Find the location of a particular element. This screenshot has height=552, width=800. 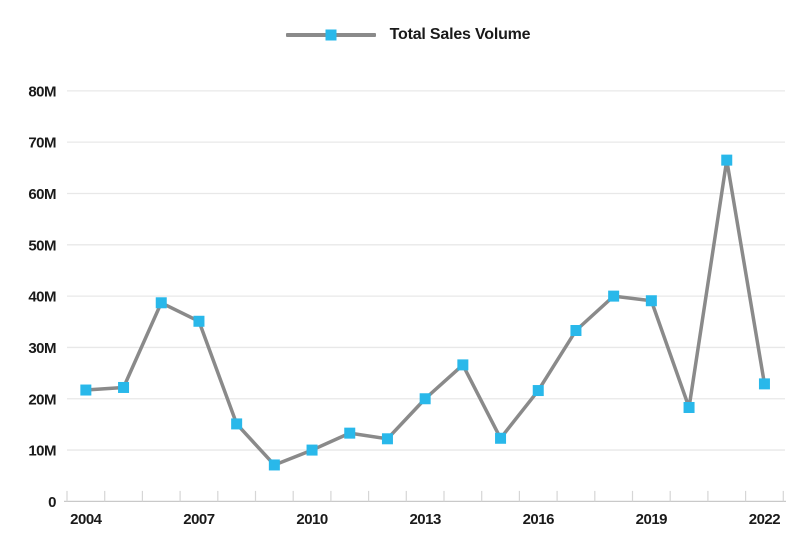

y-tick-label: 40M is located at coordinates (42, 297).